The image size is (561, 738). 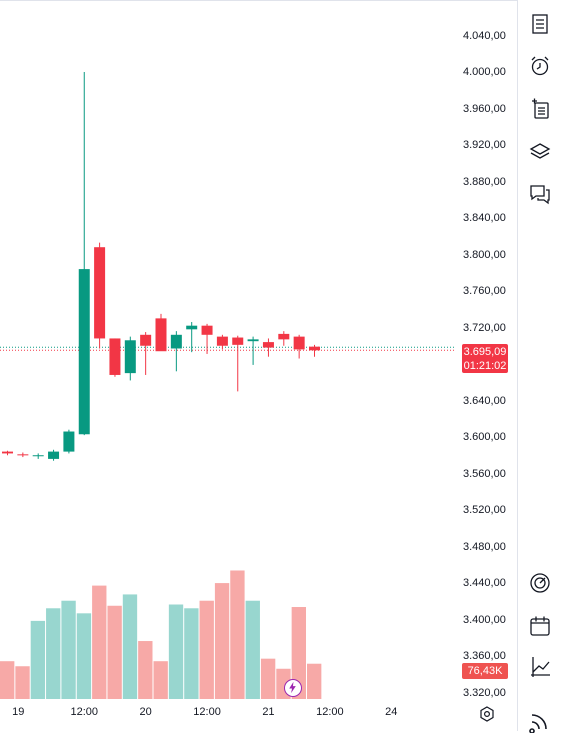 What do you see at coordinates (484, 72) in the screenshot?
I see `price-tick-label: 4.000,00` at bounding box center [484, 72].